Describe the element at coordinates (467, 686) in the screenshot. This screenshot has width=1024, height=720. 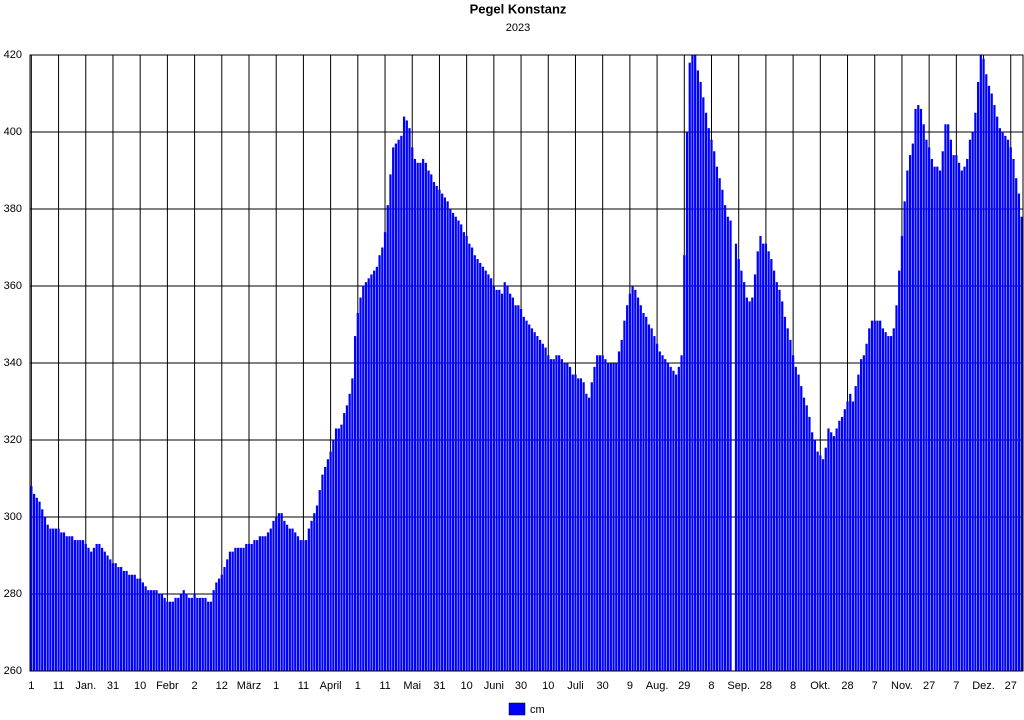
I see `x-tick-label: 10` at that location.